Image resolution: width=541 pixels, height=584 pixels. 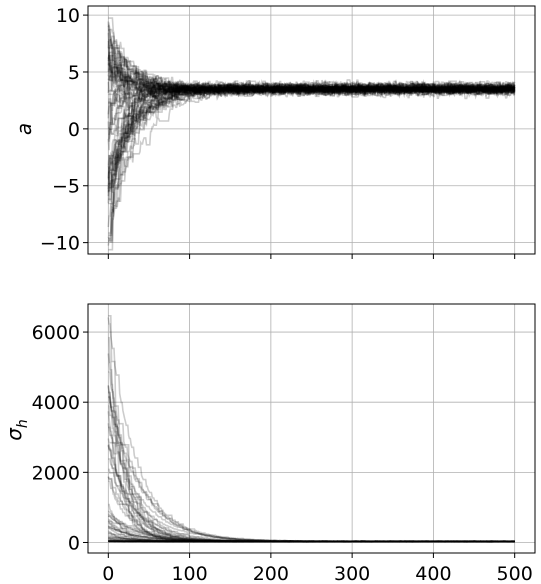 I want to click on x-tick-label: 0, so click(x=108, y=573).